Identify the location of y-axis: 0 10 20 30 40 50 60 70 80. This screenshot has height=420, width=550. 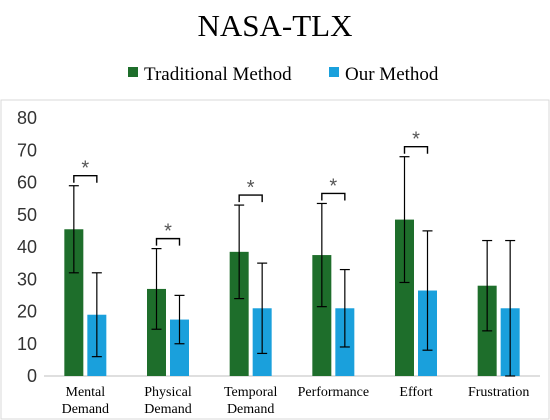
(27, 247).